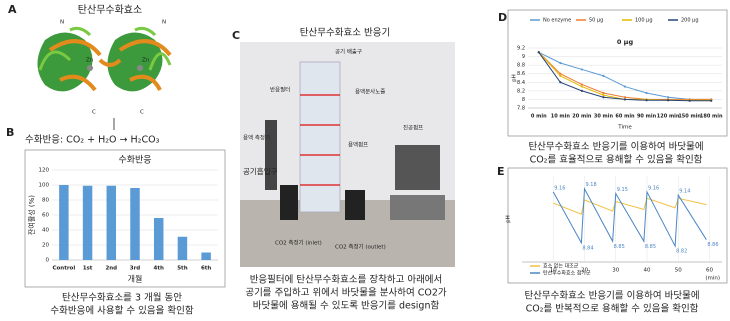  I want to click on data-label: 8.85, so click(619, 247).